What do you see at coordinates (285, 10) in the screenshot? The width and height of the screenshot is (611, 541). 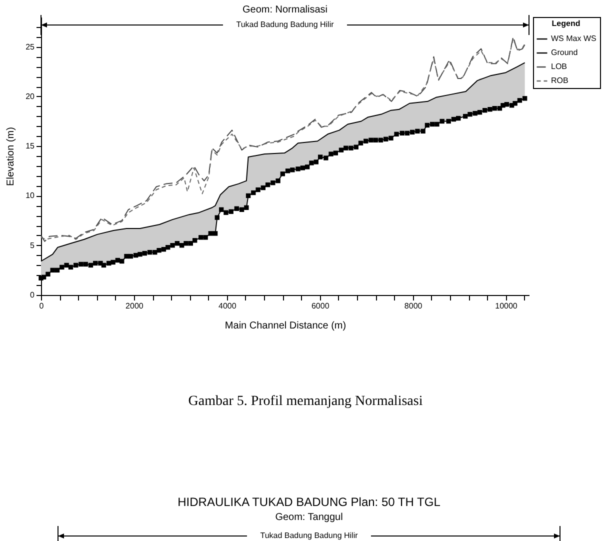 I see `chart-title: Geom: Normalisasi` at bounding box center [285, 10].